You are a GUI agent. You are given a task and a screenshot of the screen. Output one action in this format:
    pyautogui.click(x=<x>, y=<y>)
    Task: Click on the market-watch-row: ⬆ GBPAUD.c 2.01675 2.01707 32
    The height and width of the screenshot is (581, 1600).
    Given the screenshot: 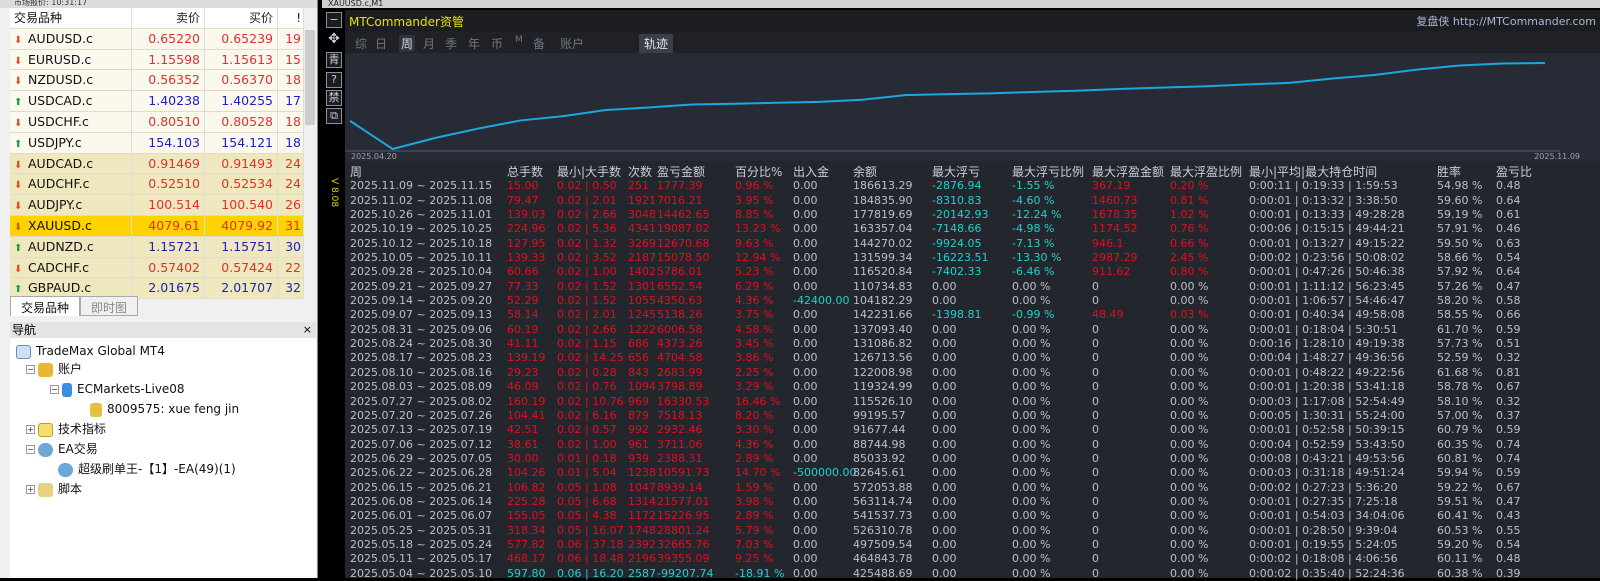 What is the action you would take?
    pyautogui.click(x=157, y=289)
    